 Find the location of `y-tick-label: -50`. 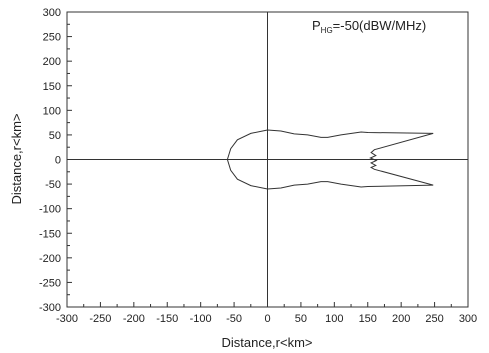

y-tick-label: -50 is located at coordinates (53, 185).